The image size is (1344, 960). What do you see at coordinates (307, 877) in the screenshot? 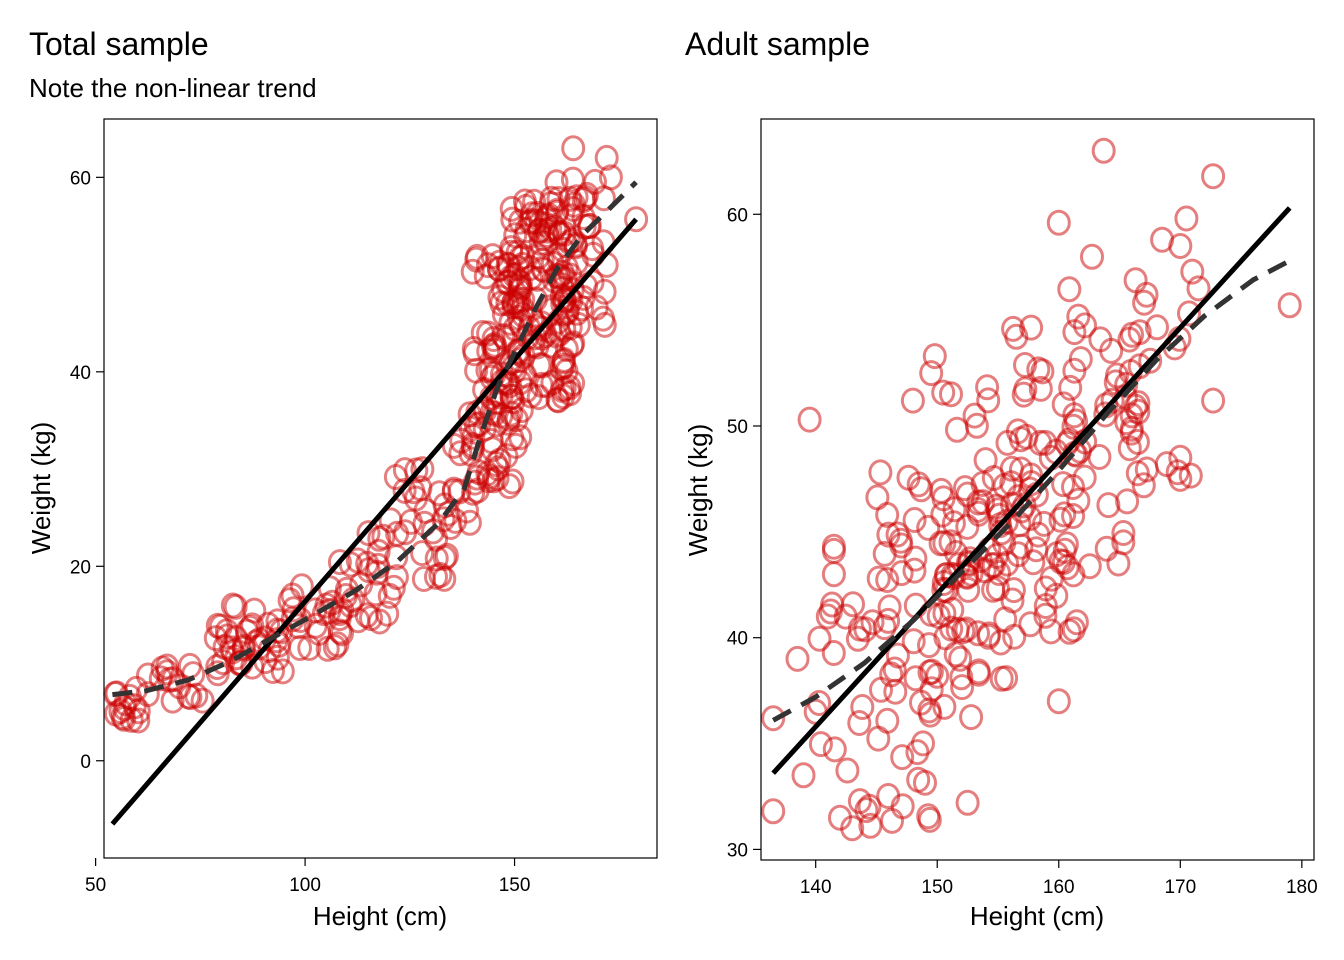
I see `x-ticks-layer: 50 100 150` at bounding box center [307, 877].